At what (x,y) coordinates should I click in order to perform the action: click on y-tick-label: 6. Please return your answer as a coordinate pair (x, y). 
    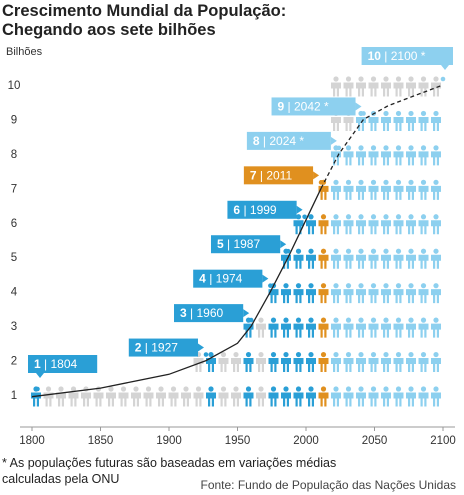
    Looking at the image, I should click on (14, 224).